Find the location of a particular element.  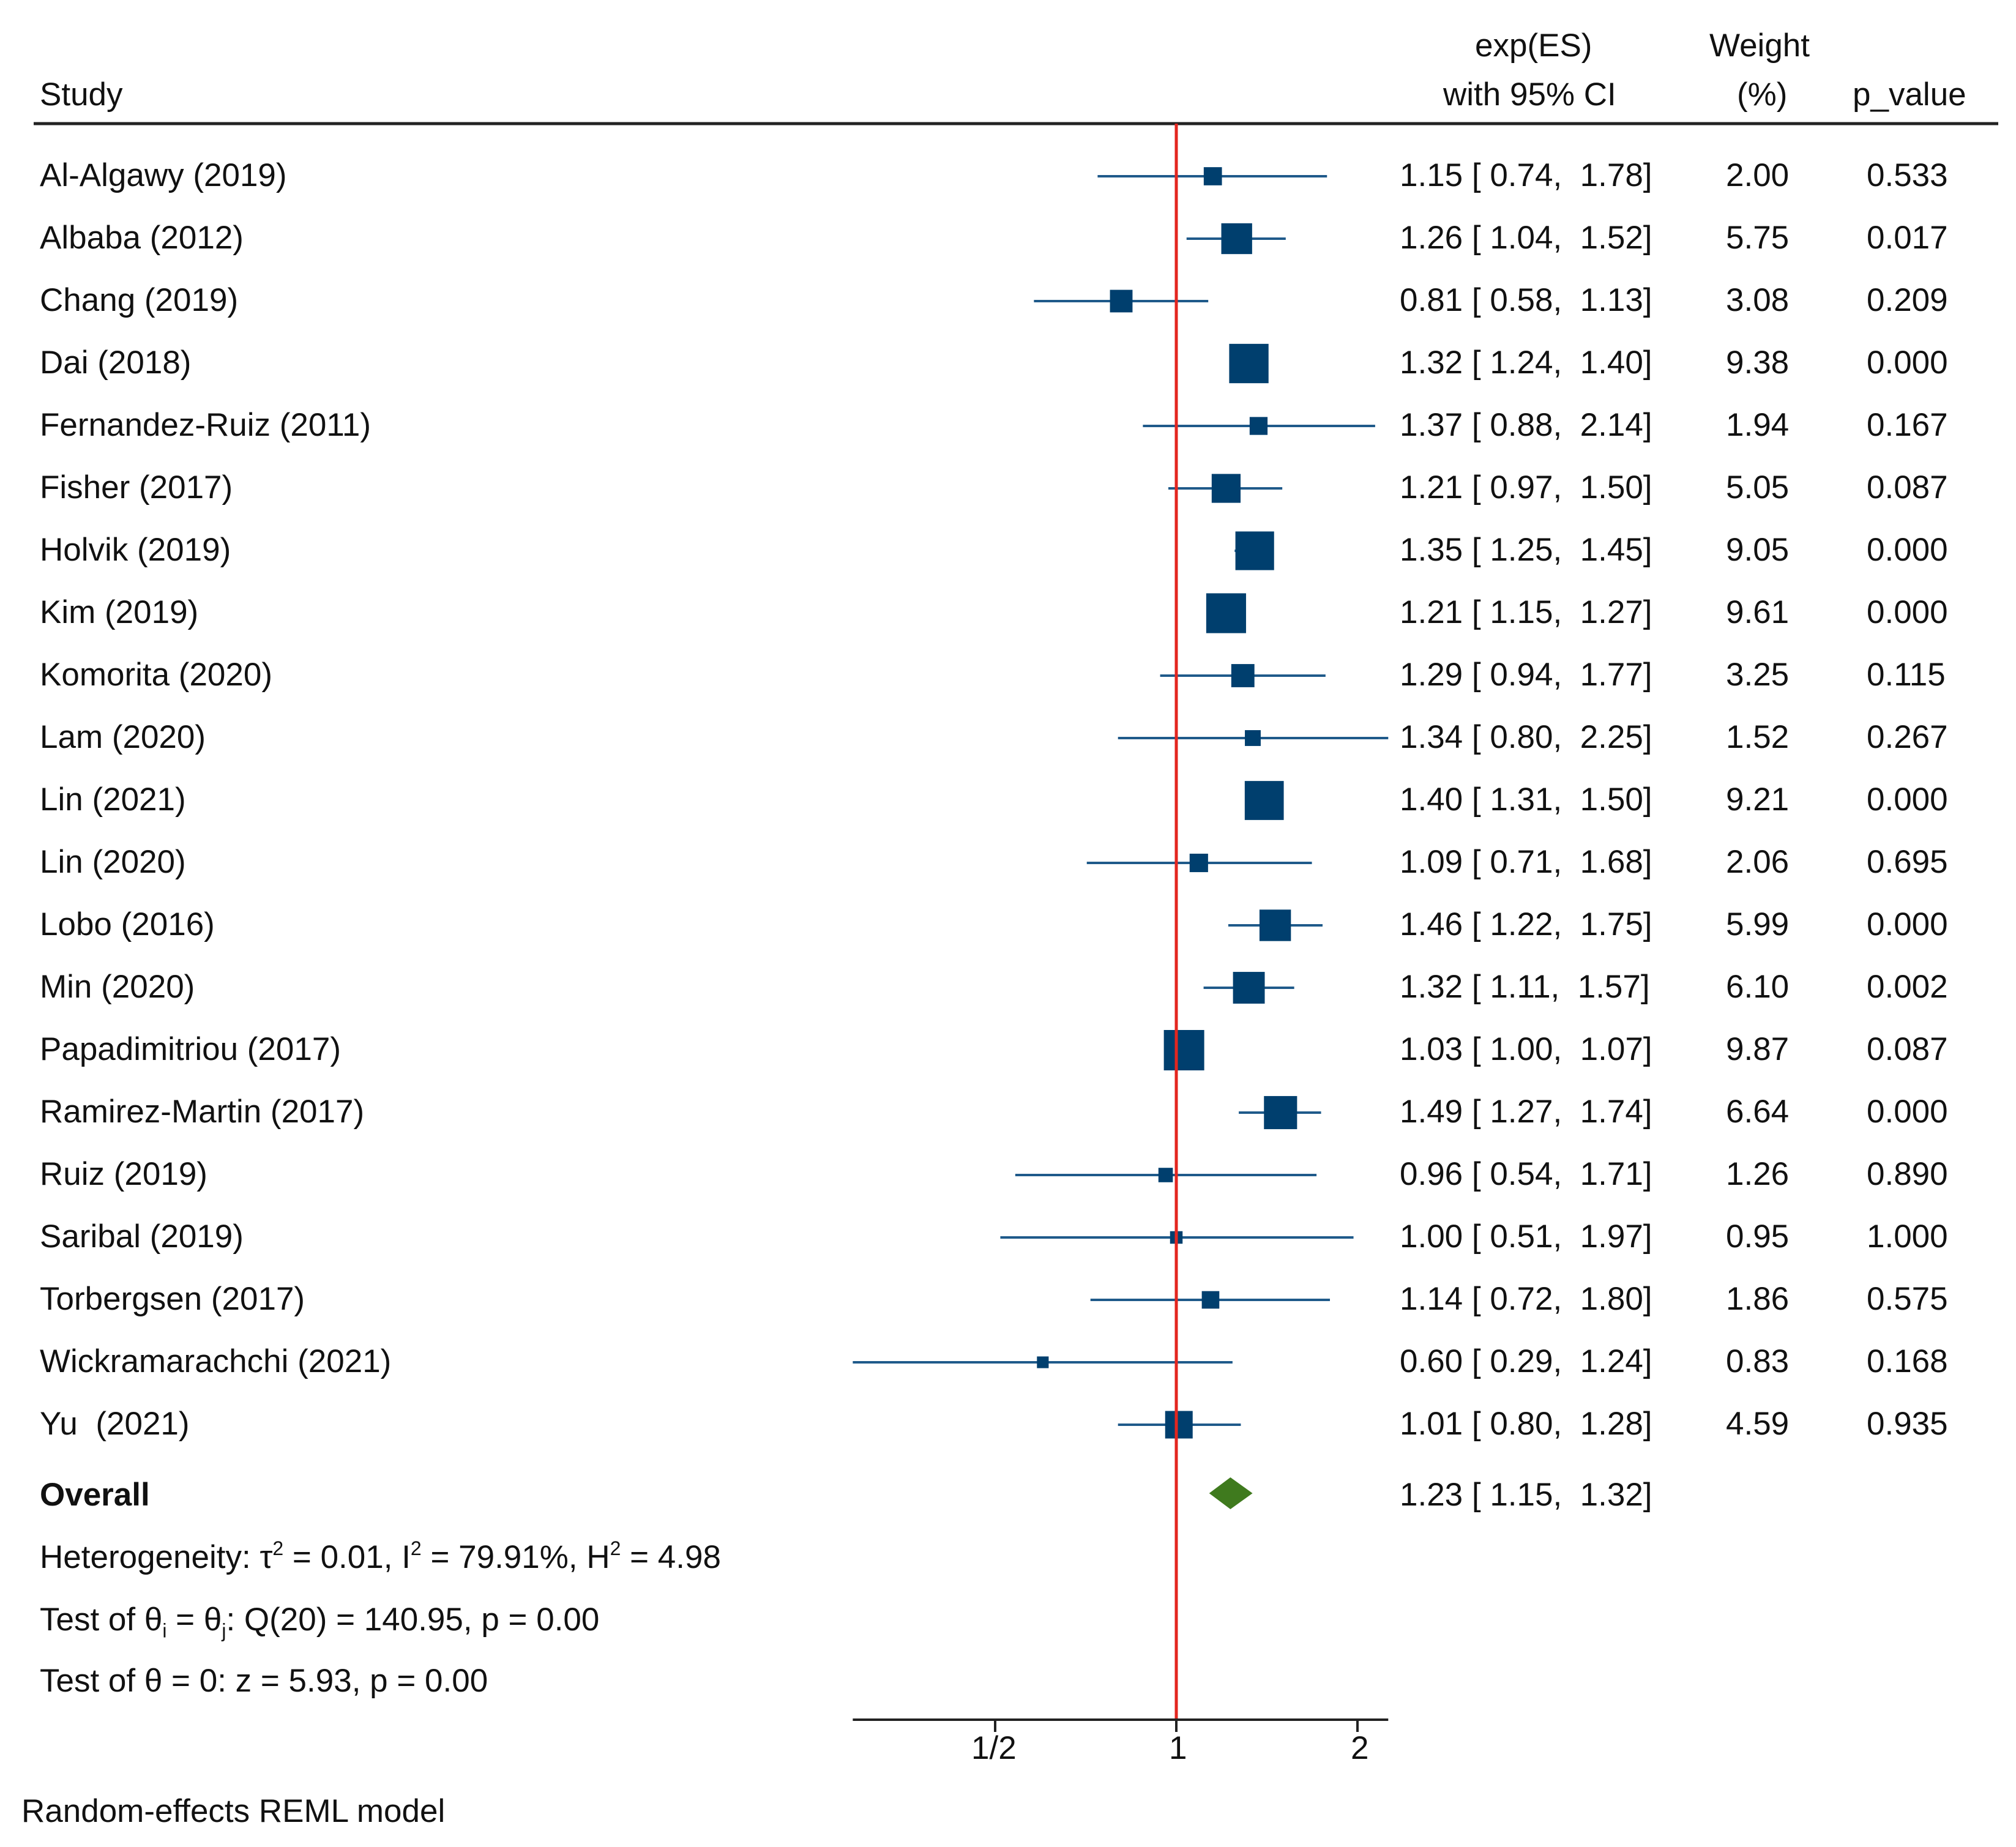

study-weight: 9.21 is located at coordinates (1758, 800).